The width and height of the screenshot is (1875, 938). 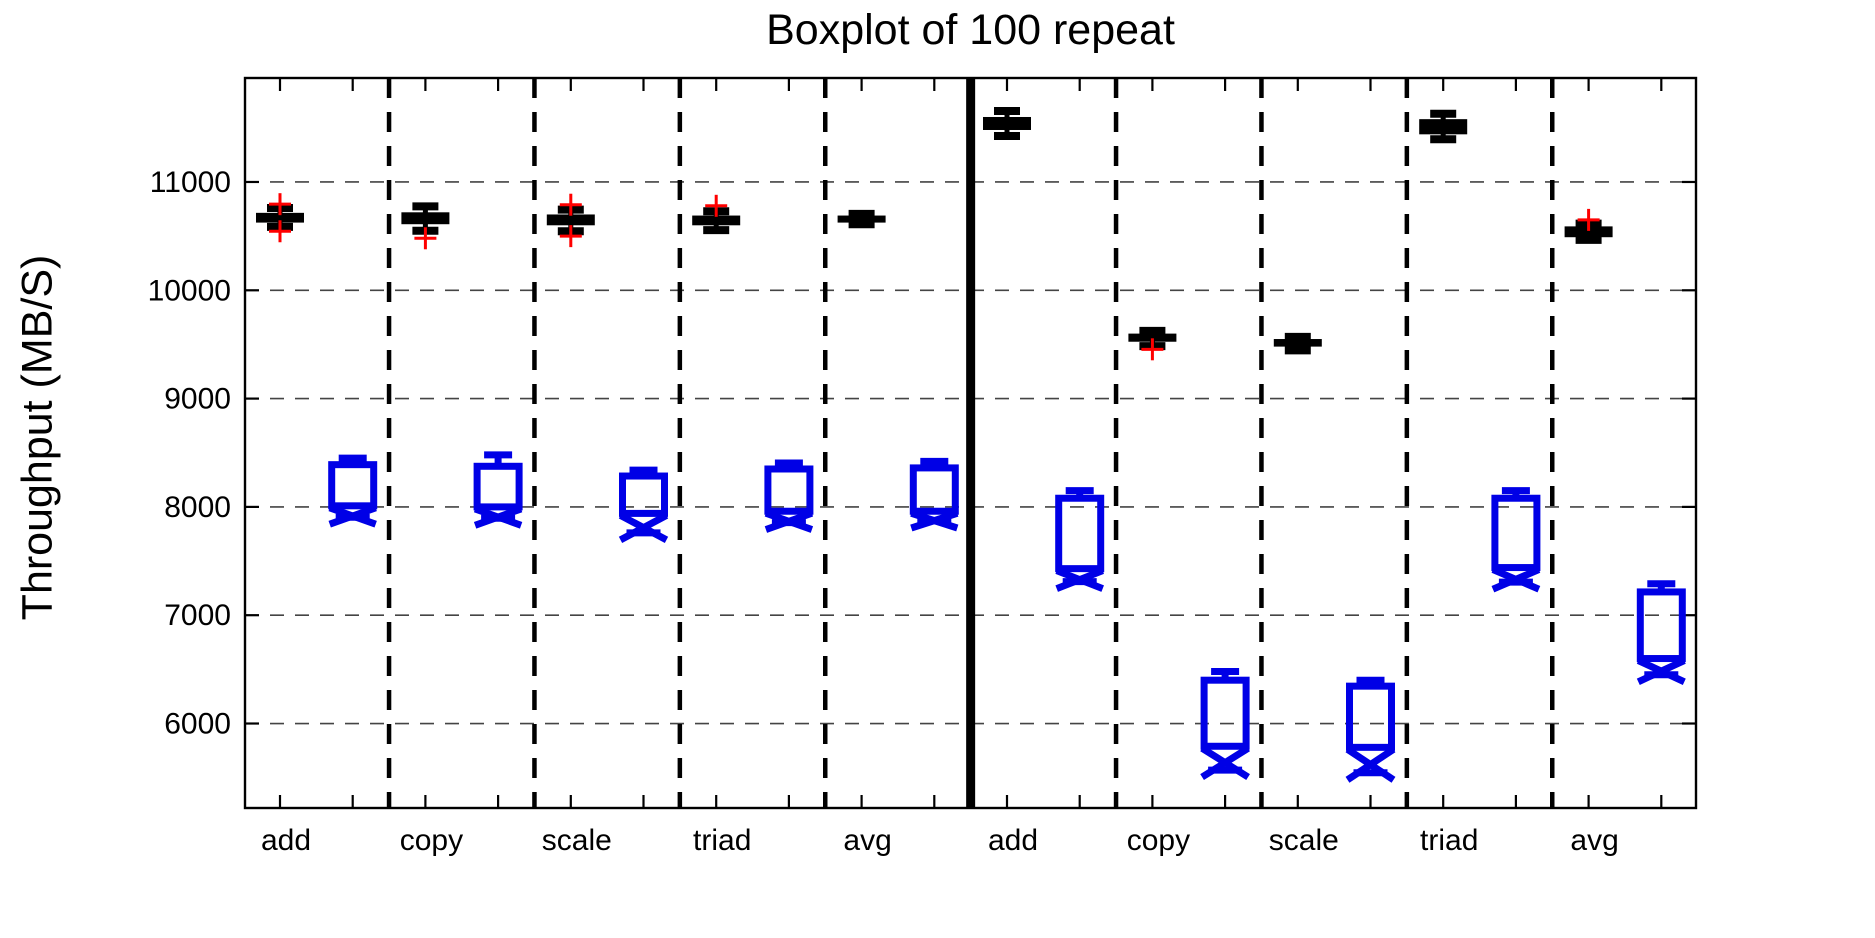 I want to click on boxplot-right-add-blue, so click(x=1080, y=539).